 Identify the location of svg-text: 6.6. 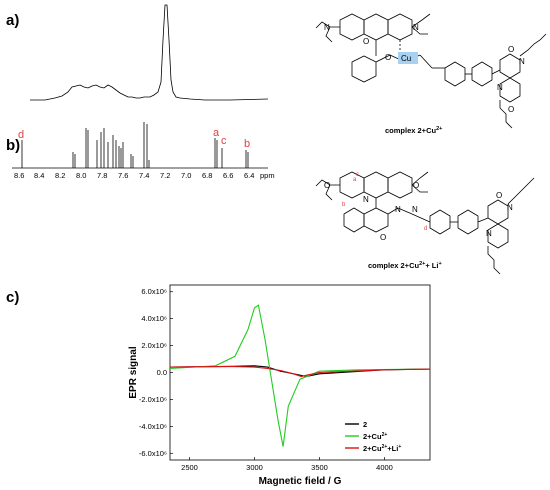
(228, 175).